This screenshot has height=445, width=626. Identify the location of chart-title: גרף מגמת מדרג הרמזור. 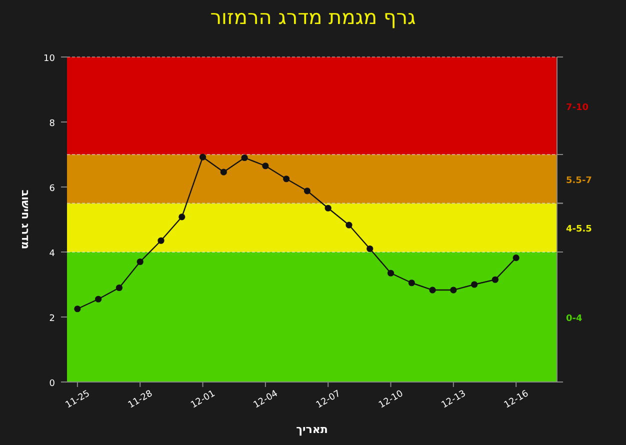
(313, 17).